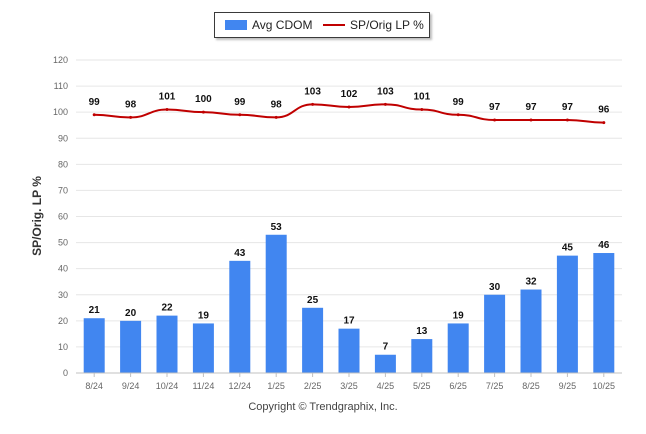  What do you see at coordinates (63, 269) in the screenshot?
I see `y-tick-label: 40` at bounding box center [63, 269].